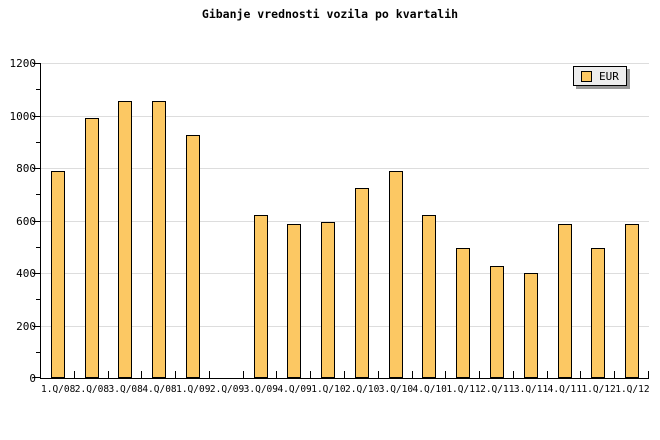 This screenshot has height=440, width=660. What do you see at coordinates (362, 389) in the screenshot?
I see `x-axis-label: 2.Q/10` at bounding box center [362, 389].